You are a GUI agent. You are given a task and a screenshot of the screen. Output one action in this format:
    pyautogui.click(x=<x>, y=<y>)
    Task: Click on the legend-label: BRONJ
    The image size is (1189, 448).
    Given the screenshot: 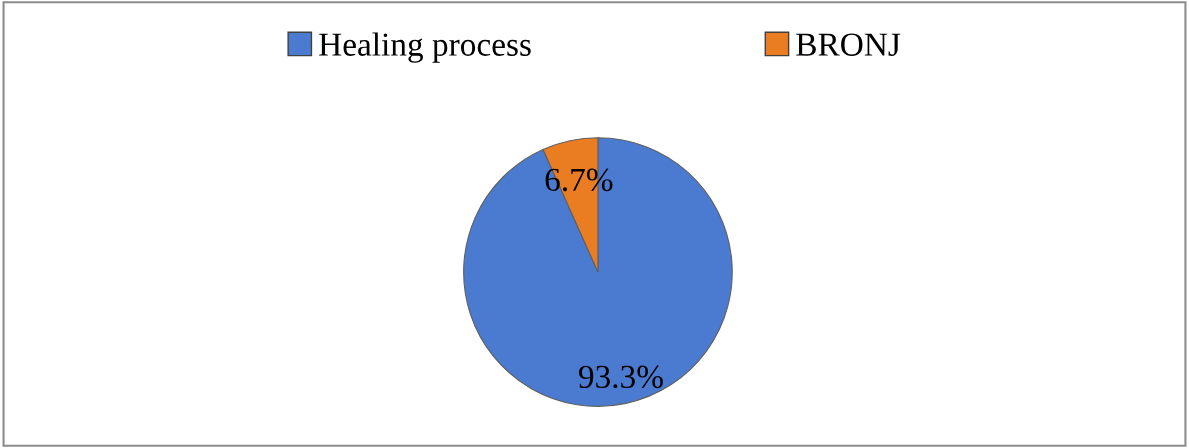 What is the action you would take?
    pyautogui.click(x=848, y=44)
    